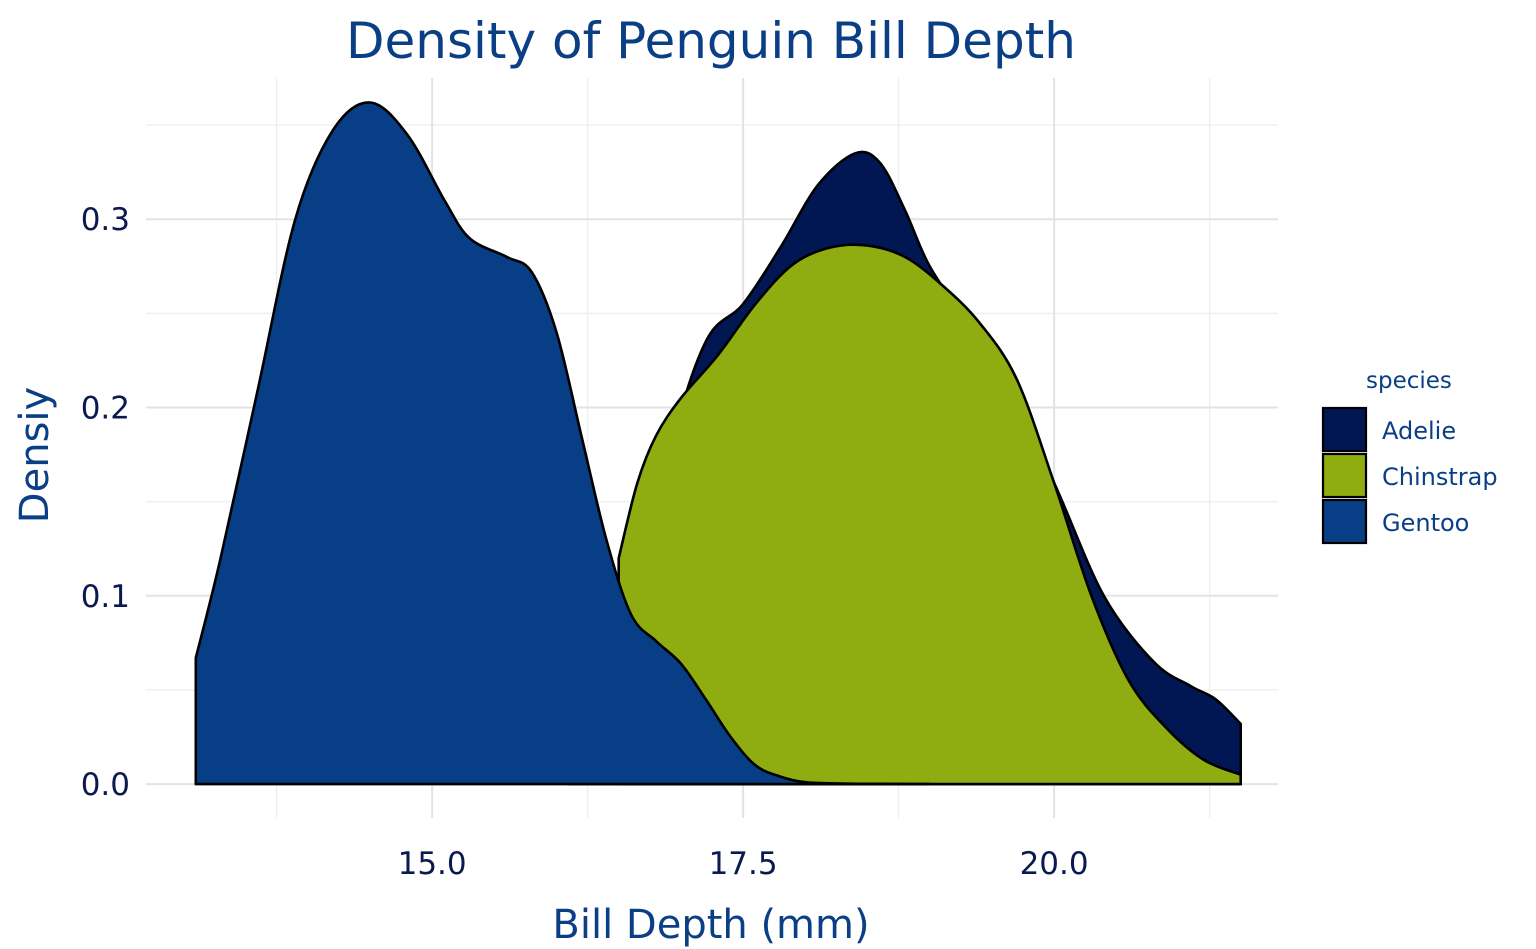 This screenshot has width=1536, height=949. I want to click on legend: species Adelie Chinstrap Gentoo, so click(1409, 456).